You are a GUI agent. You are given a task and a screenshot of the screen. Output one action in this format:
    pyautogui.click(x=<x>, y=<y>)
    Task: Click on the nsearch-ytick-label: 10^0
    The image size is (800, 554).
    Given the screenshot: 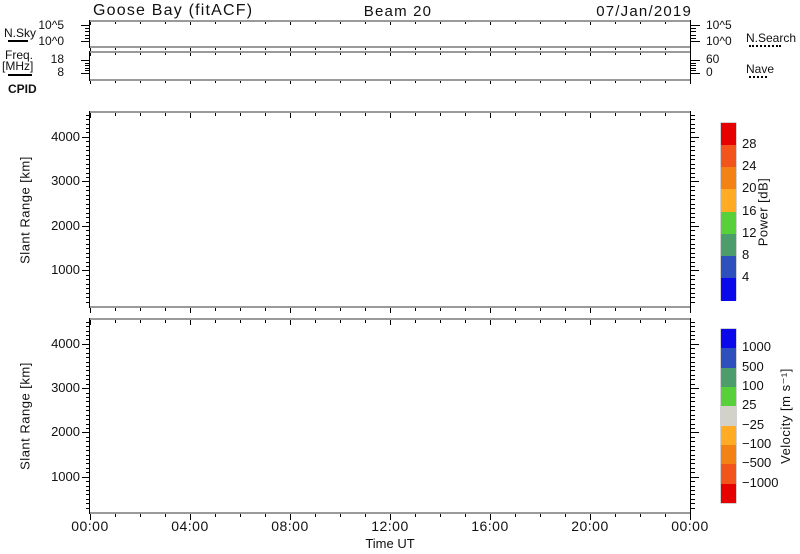 What is the action you would take?
    pyautogui.click(x=719, y=41)
    